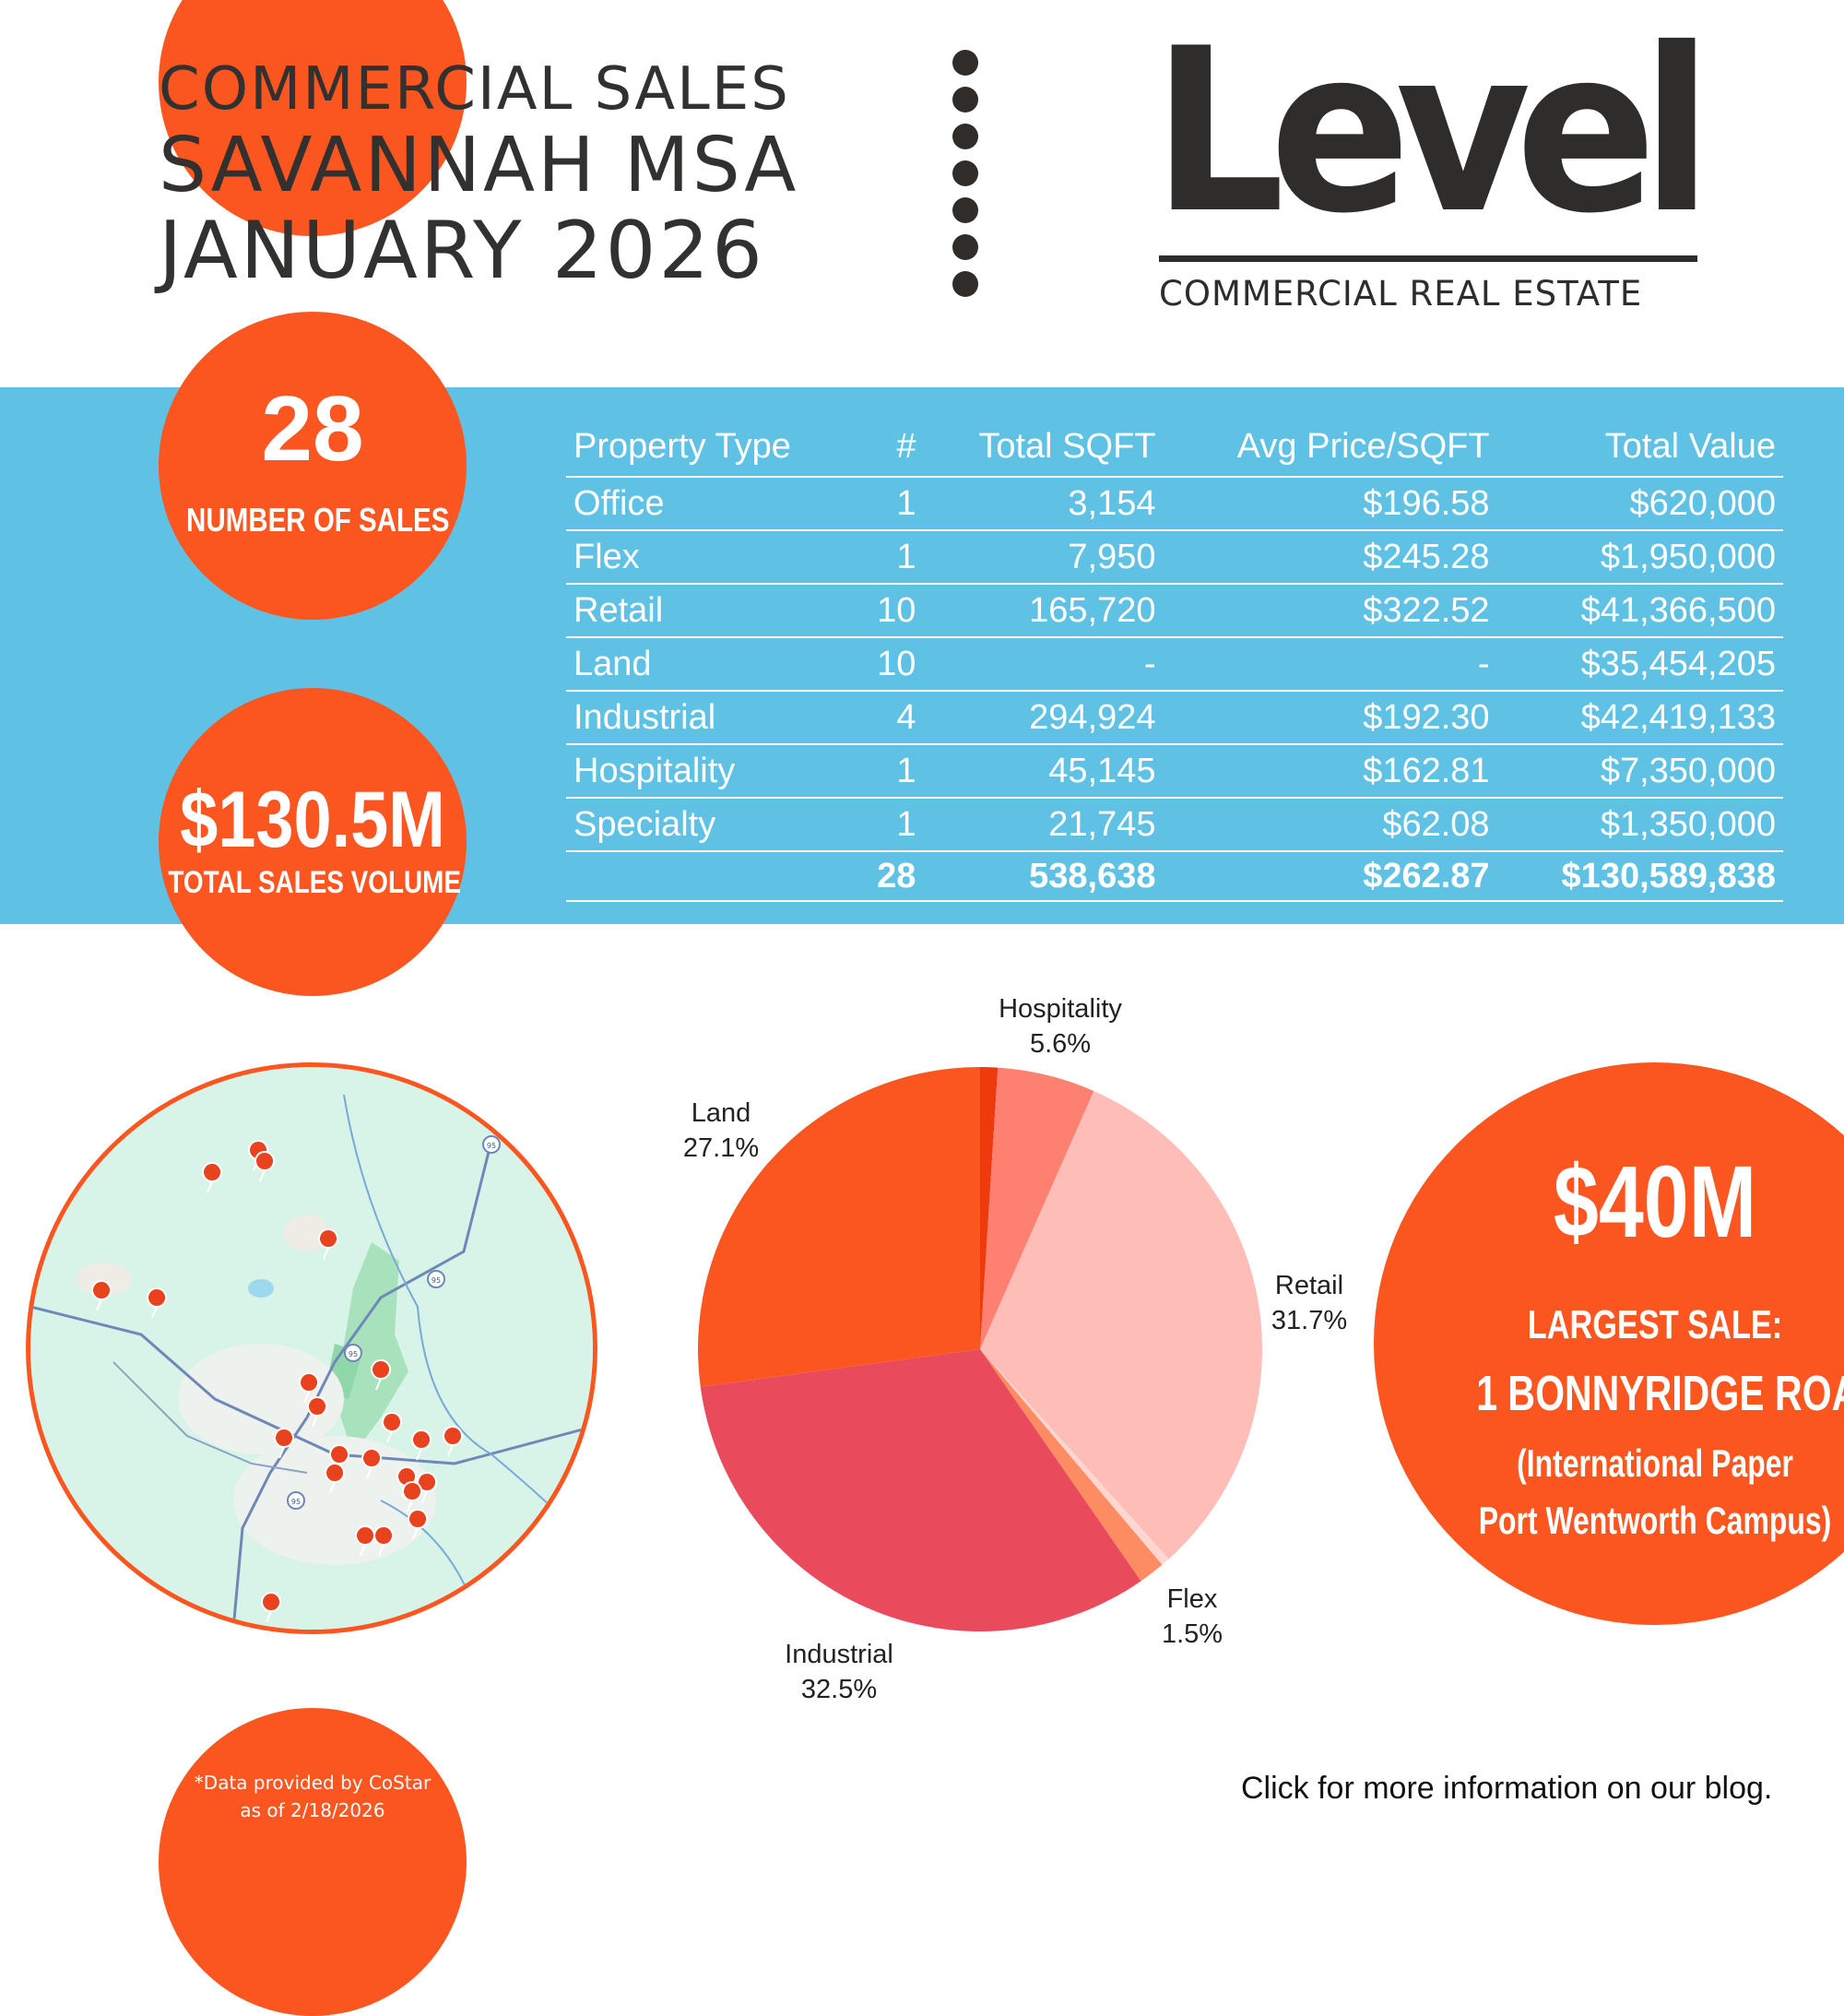 Image resolution: width=1844 pixels, height=2016 pixels. Describe the element at coordinates (965, 179) in the screenshot. I see `dotted-divider` at that location.